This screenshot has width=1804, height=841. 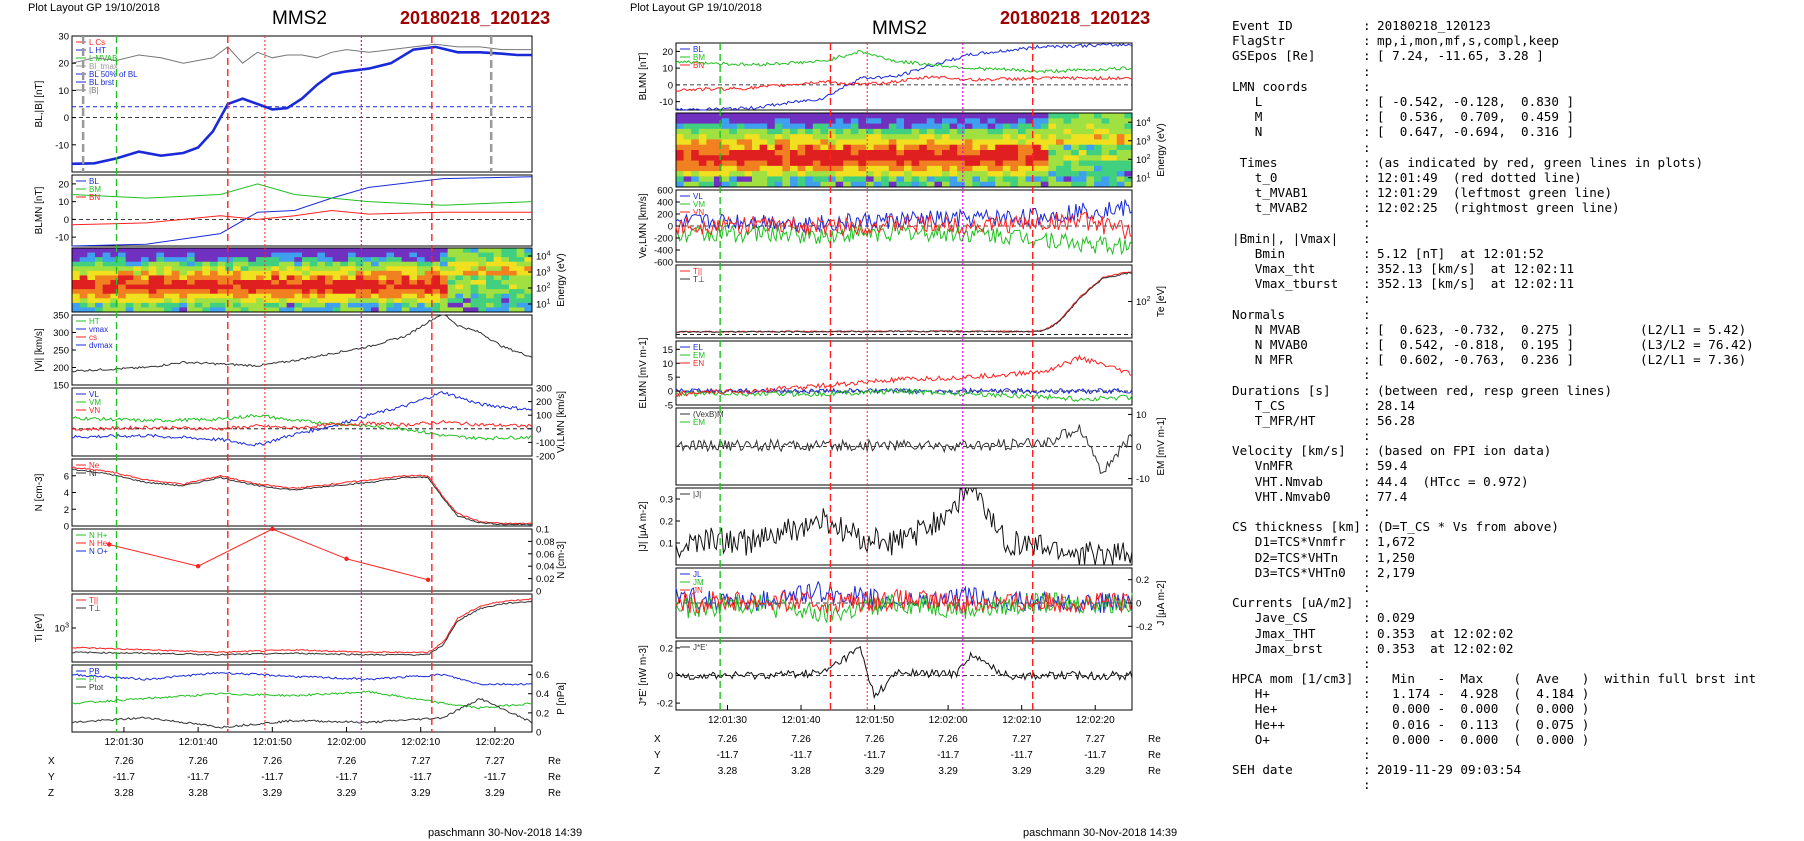 I want to click on chart-panel: 0.10.20.3|J| [μA m-2]|J|, so click(x=885, y=526).